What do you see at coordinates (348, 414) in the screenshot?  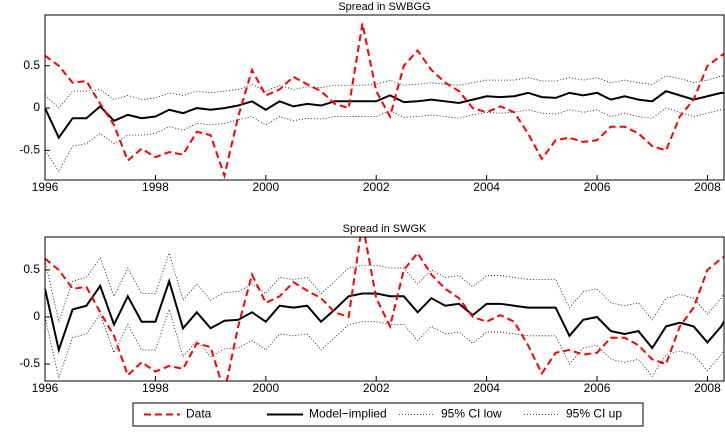 I see `legend-label: Model−implied` at bounding box center [348, 414].